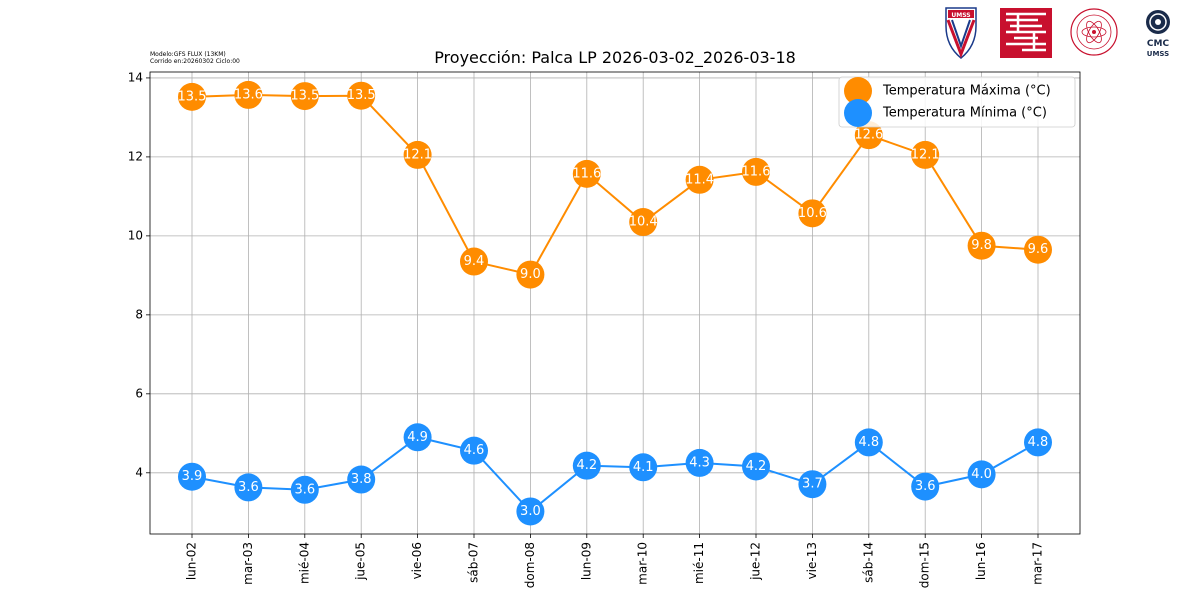 This screenshot has height=600, width=1200. What do you see at coordinates (1094, 32) in the screenshot?
I see `science-seal-logo` at bounding box center [1094, 32].